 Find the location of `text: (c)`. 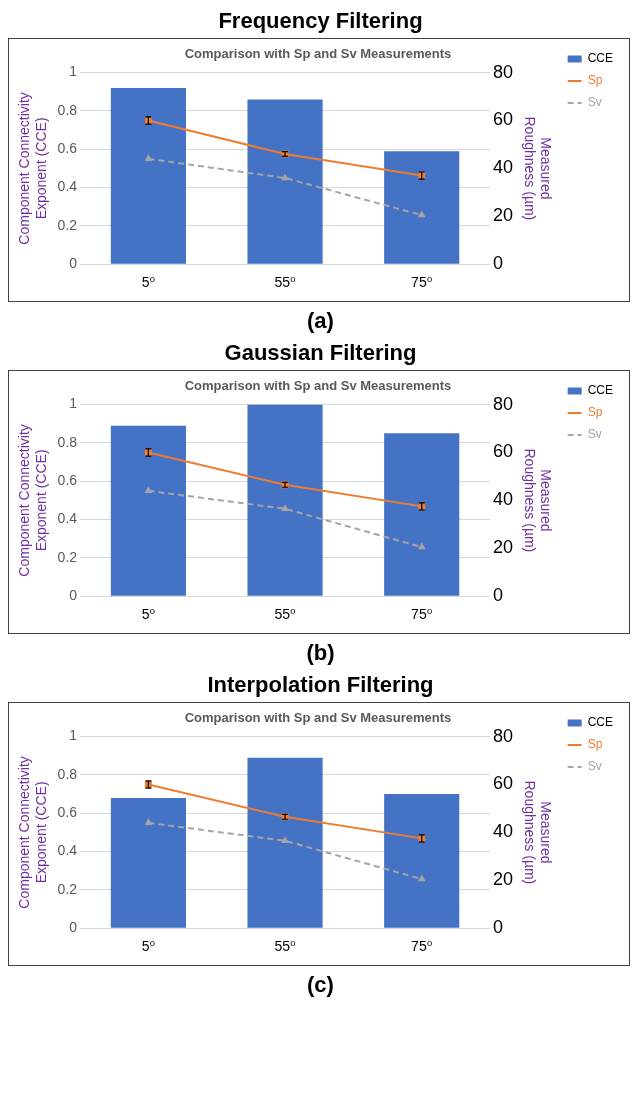

text: (c) is located at coordinates (320, 985).